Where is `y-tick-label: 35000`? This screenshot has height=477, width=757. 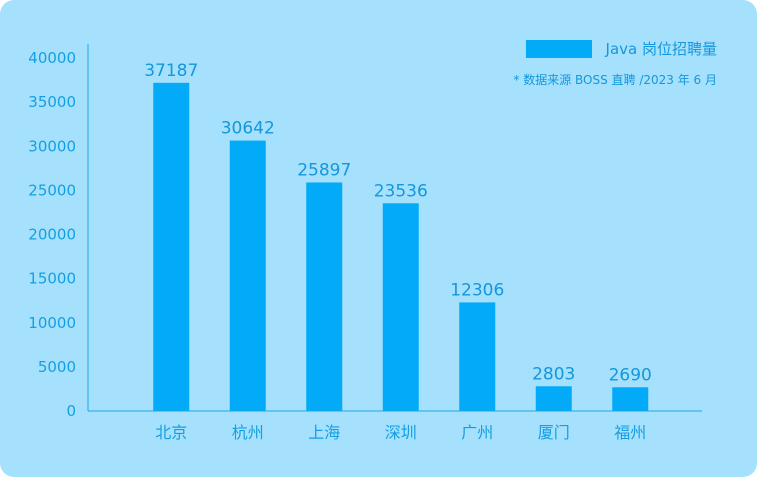
y-tick-label: 35000 is located at coordinates (52, 102).